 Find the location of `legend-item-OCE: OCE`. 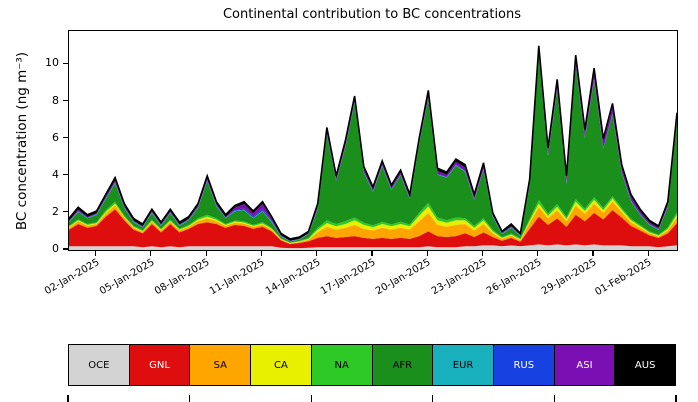

legend-item-OCE: OCE is located at coordinates (99, 365).